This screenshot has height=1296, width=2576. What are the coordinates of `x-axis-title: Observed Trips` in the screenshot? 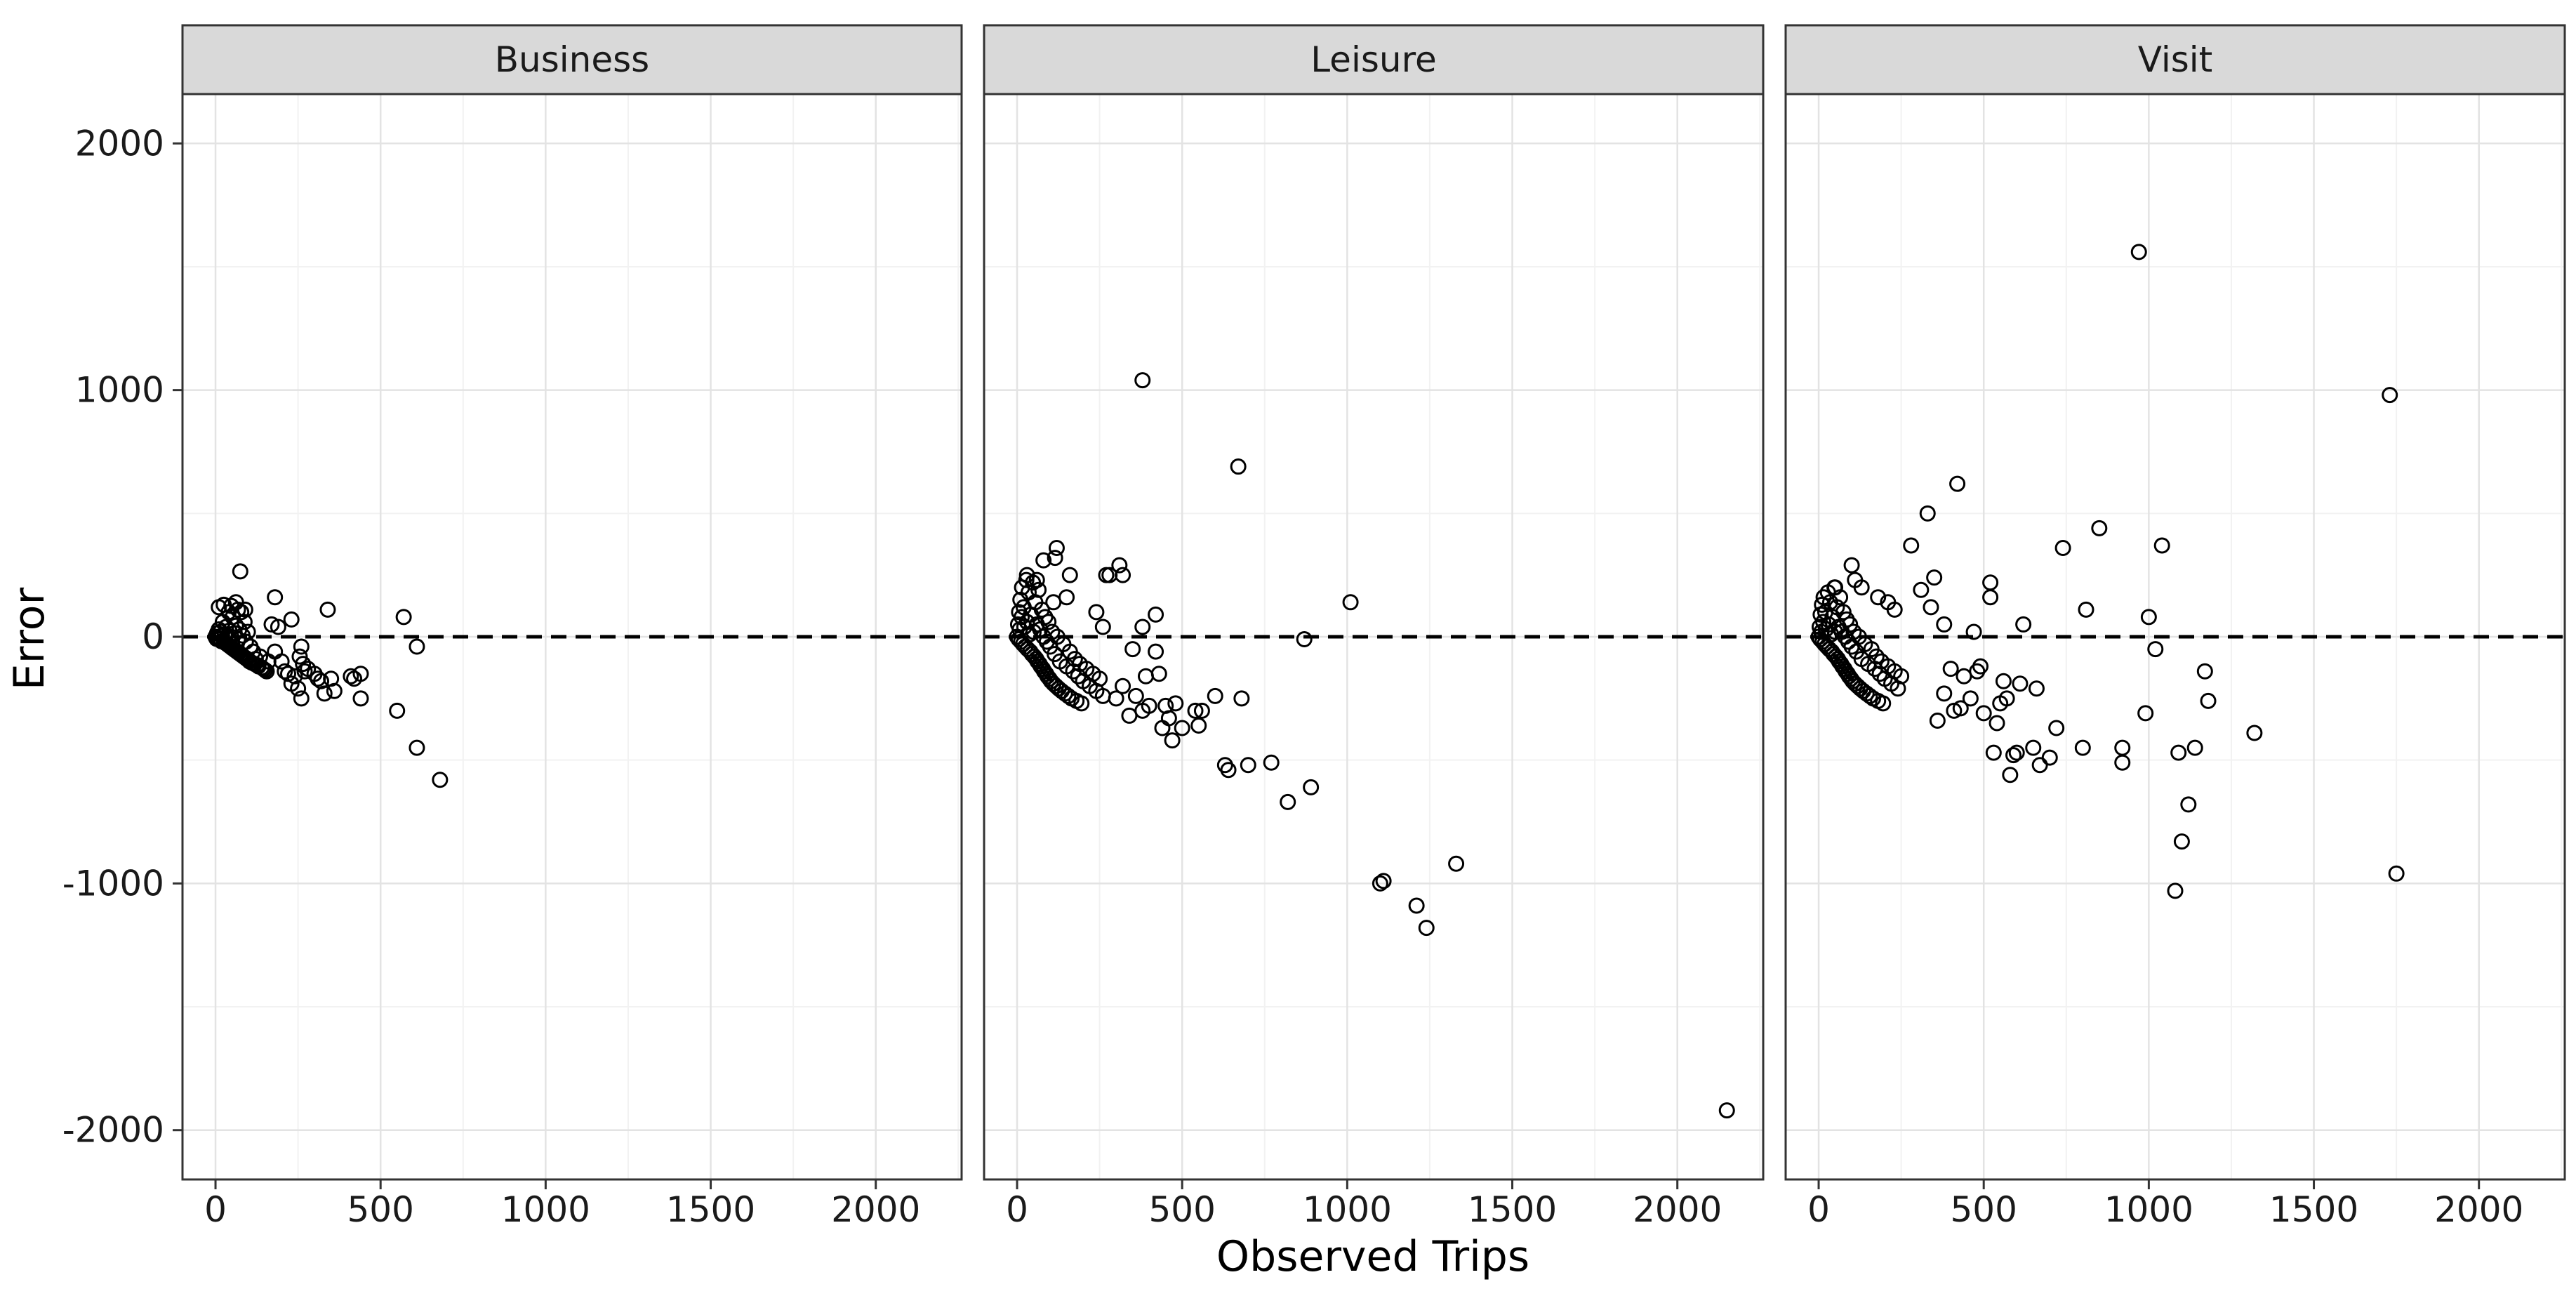 It's located at (1373, 1256).